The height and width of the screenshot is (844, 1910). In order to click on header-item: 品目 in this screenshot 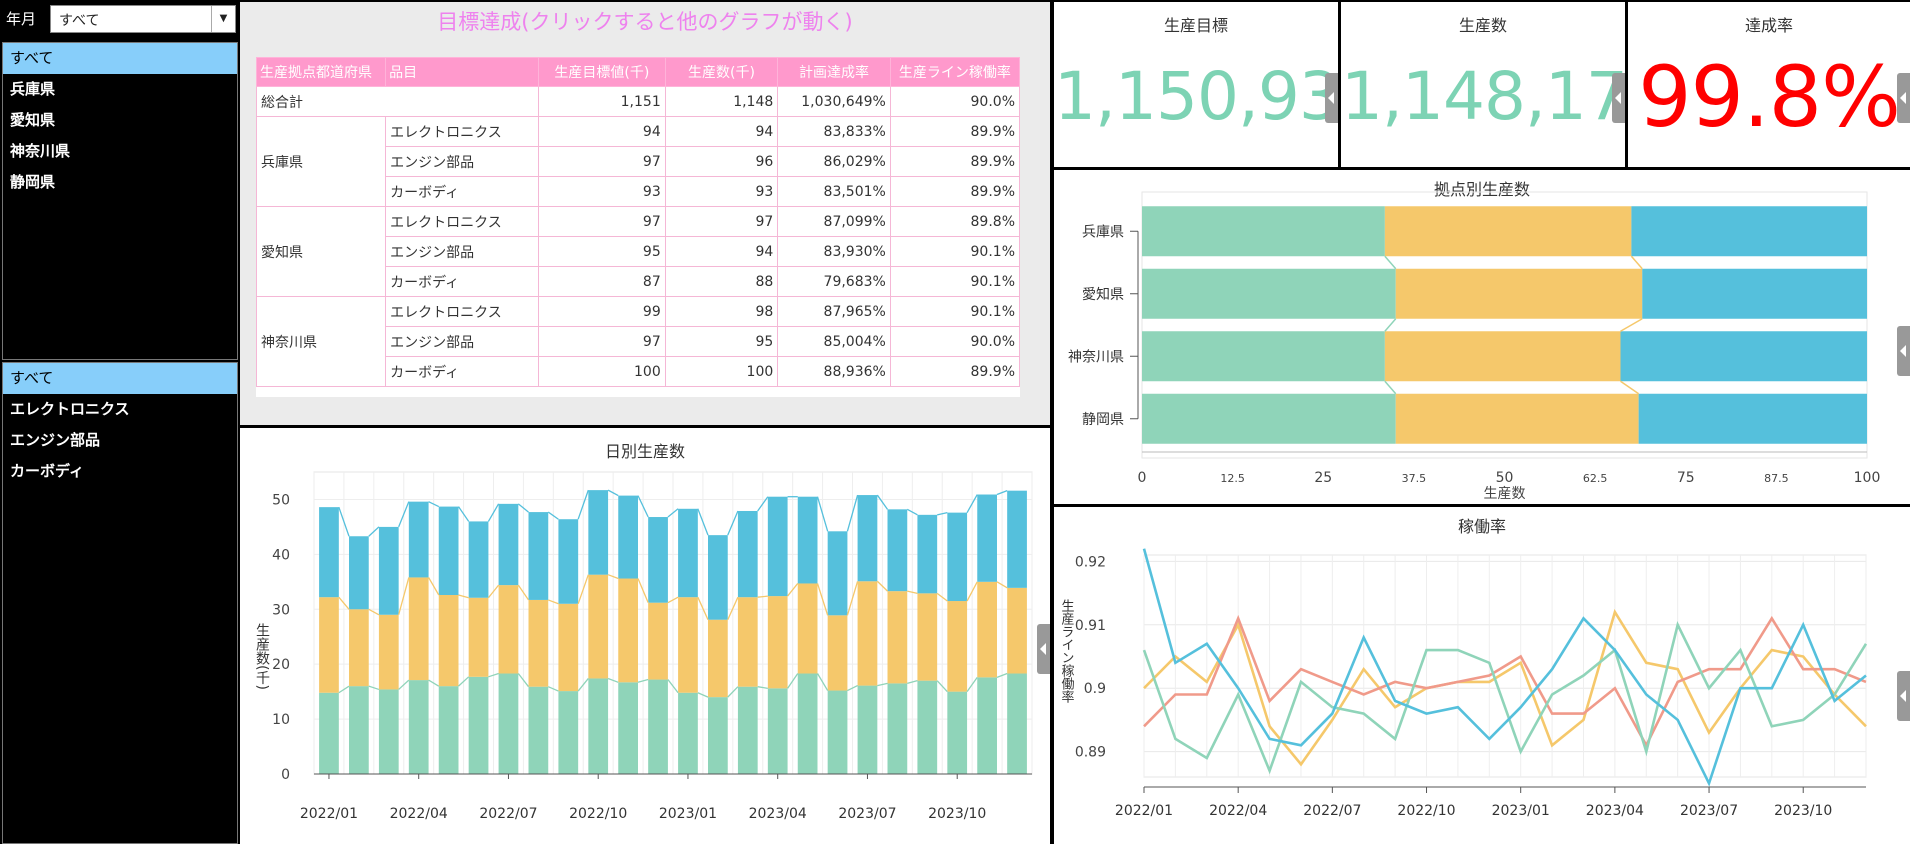, I will do `click(462, 72)`.